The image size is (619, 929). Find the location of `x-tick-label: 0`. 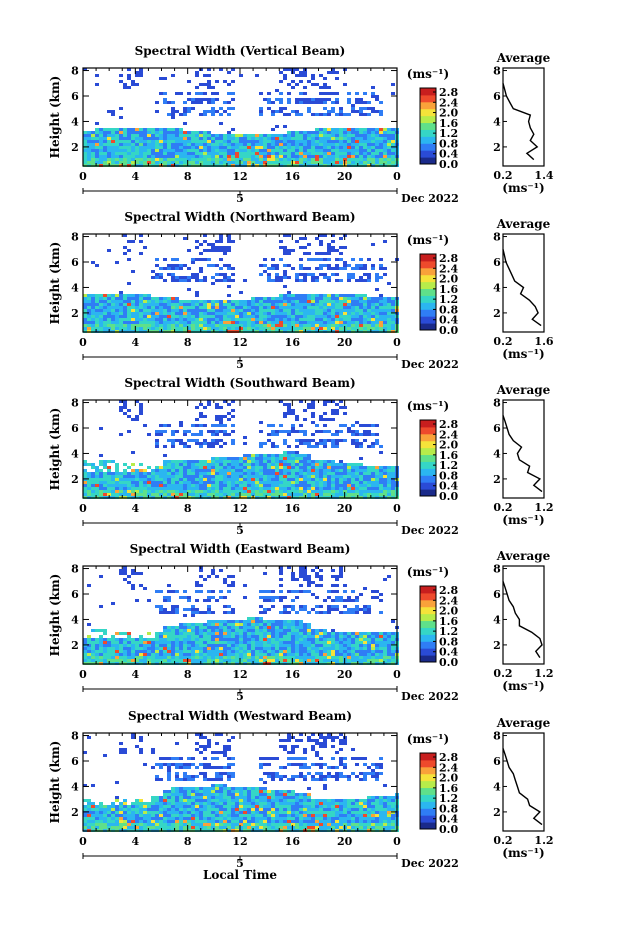

x-tick-label: 0 is located at coordinates (397, 176).